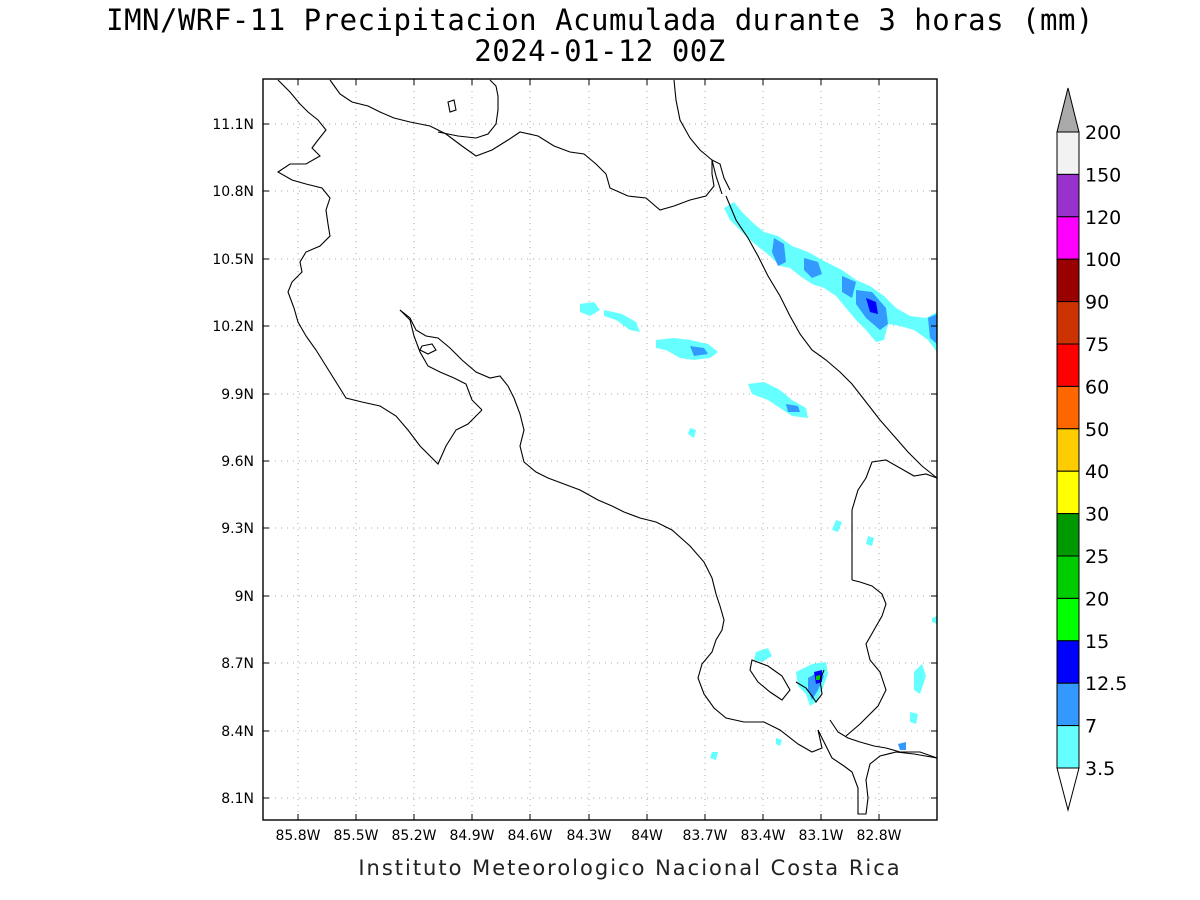 This screenshot has height=900, width=1200. What do you see at coordinates (762, 836) in the screenshot?
I see `lon-tick-label: 83.4W` at bounding box center [762, 836].